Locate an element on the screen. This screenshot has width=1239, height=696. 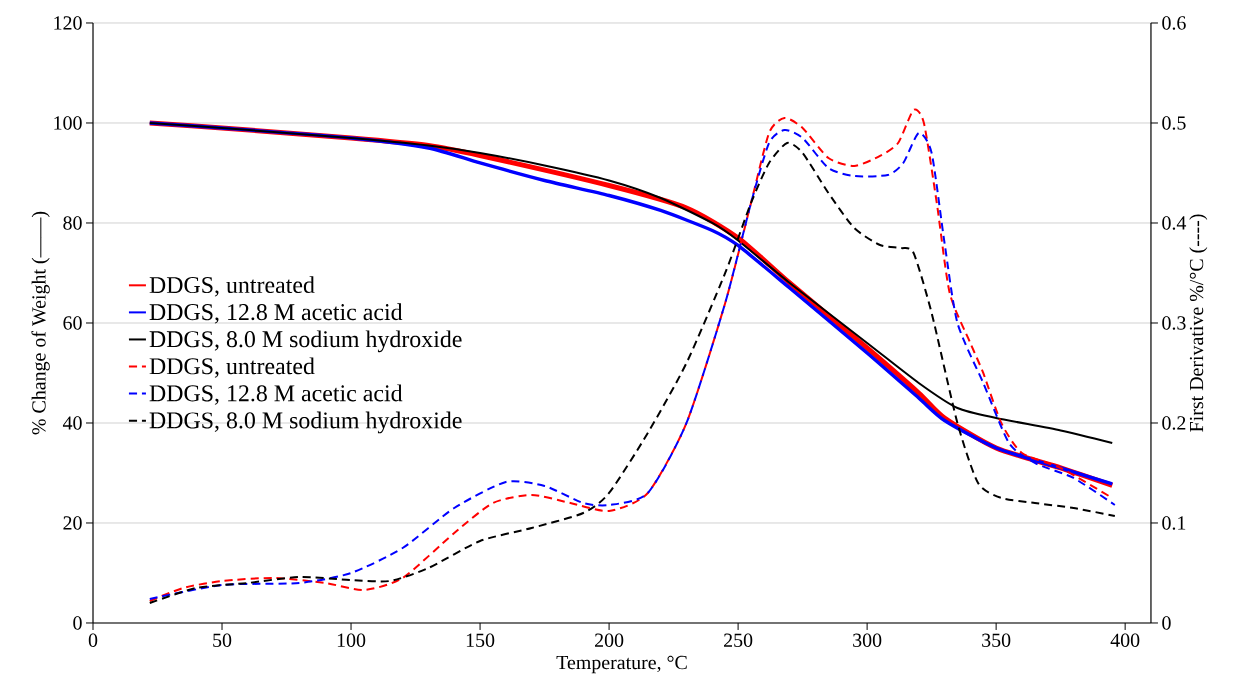
x-tick-label: 200 is located at coordinates (609, 640).